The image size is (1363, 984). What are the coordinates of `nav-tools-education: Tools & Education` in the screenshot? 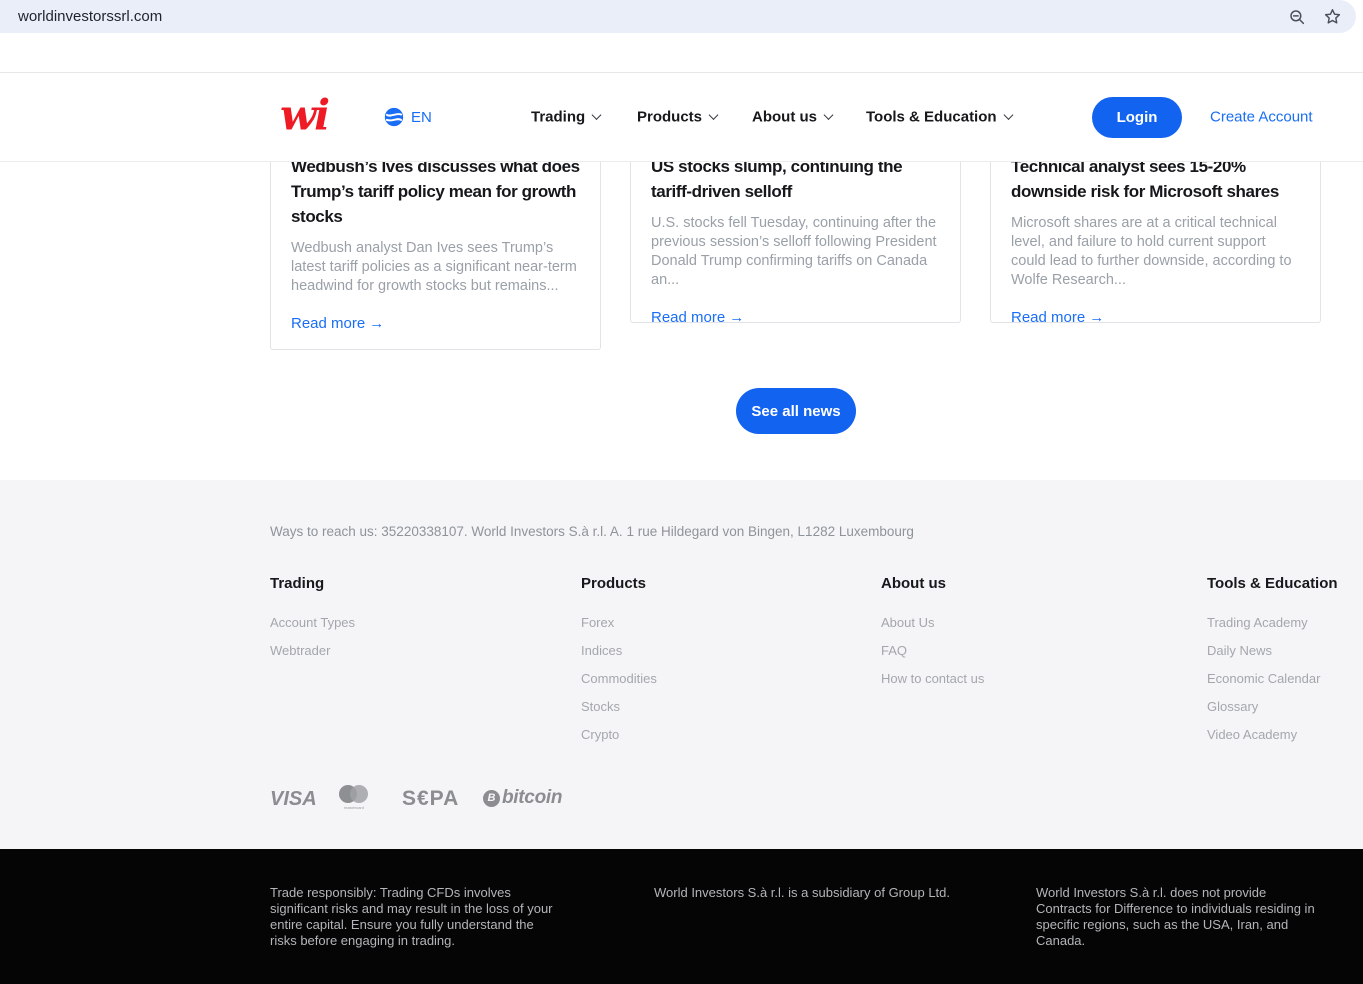 It's located at (940, 117).